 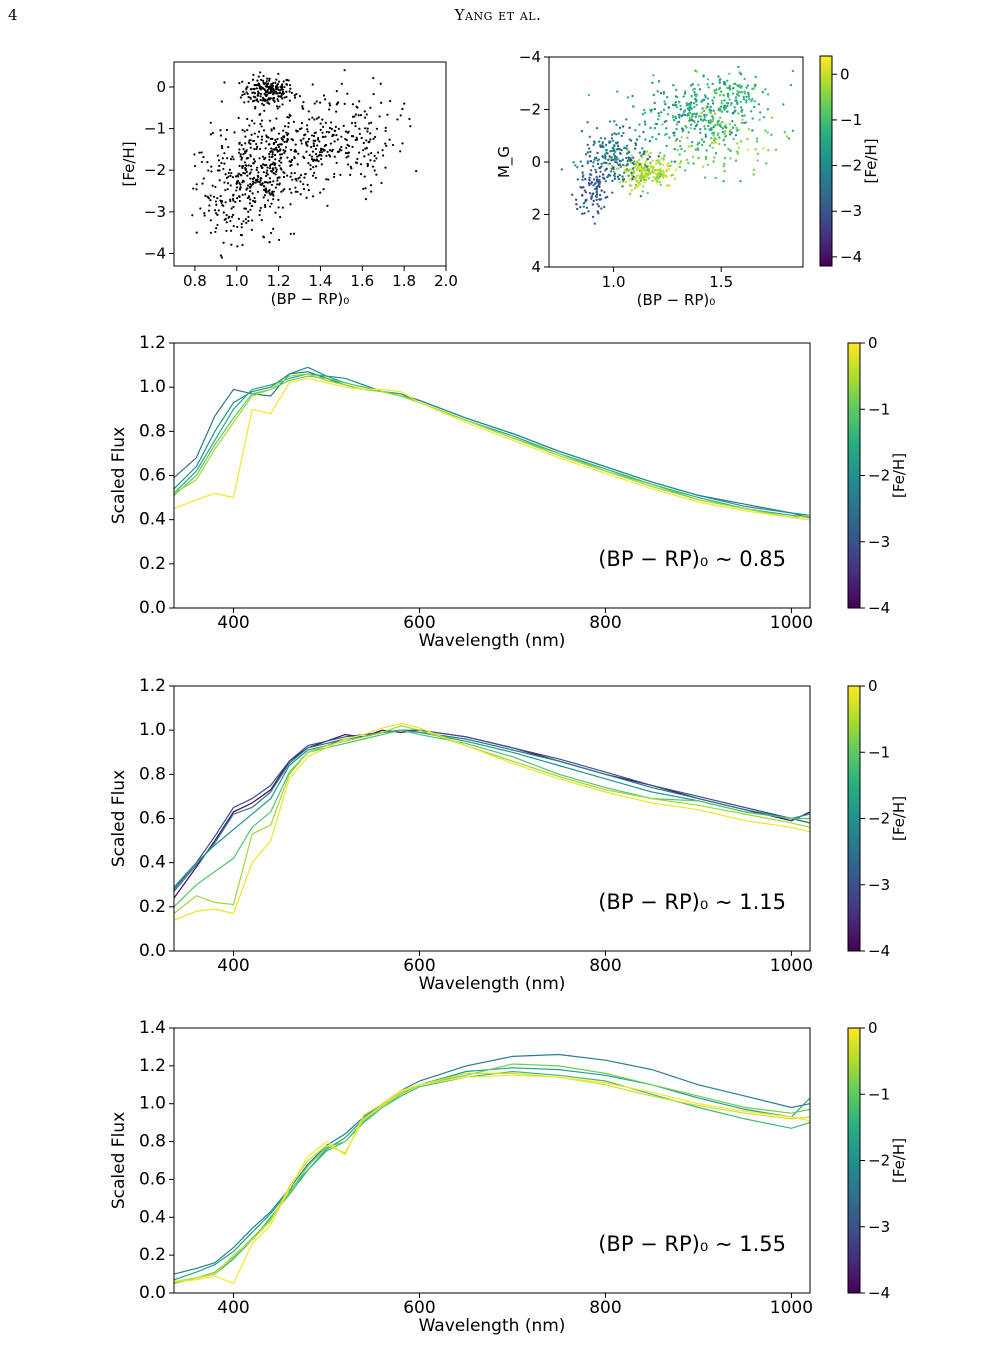 I want to click on y-tick-label: 0, so click(x=161, y=87).